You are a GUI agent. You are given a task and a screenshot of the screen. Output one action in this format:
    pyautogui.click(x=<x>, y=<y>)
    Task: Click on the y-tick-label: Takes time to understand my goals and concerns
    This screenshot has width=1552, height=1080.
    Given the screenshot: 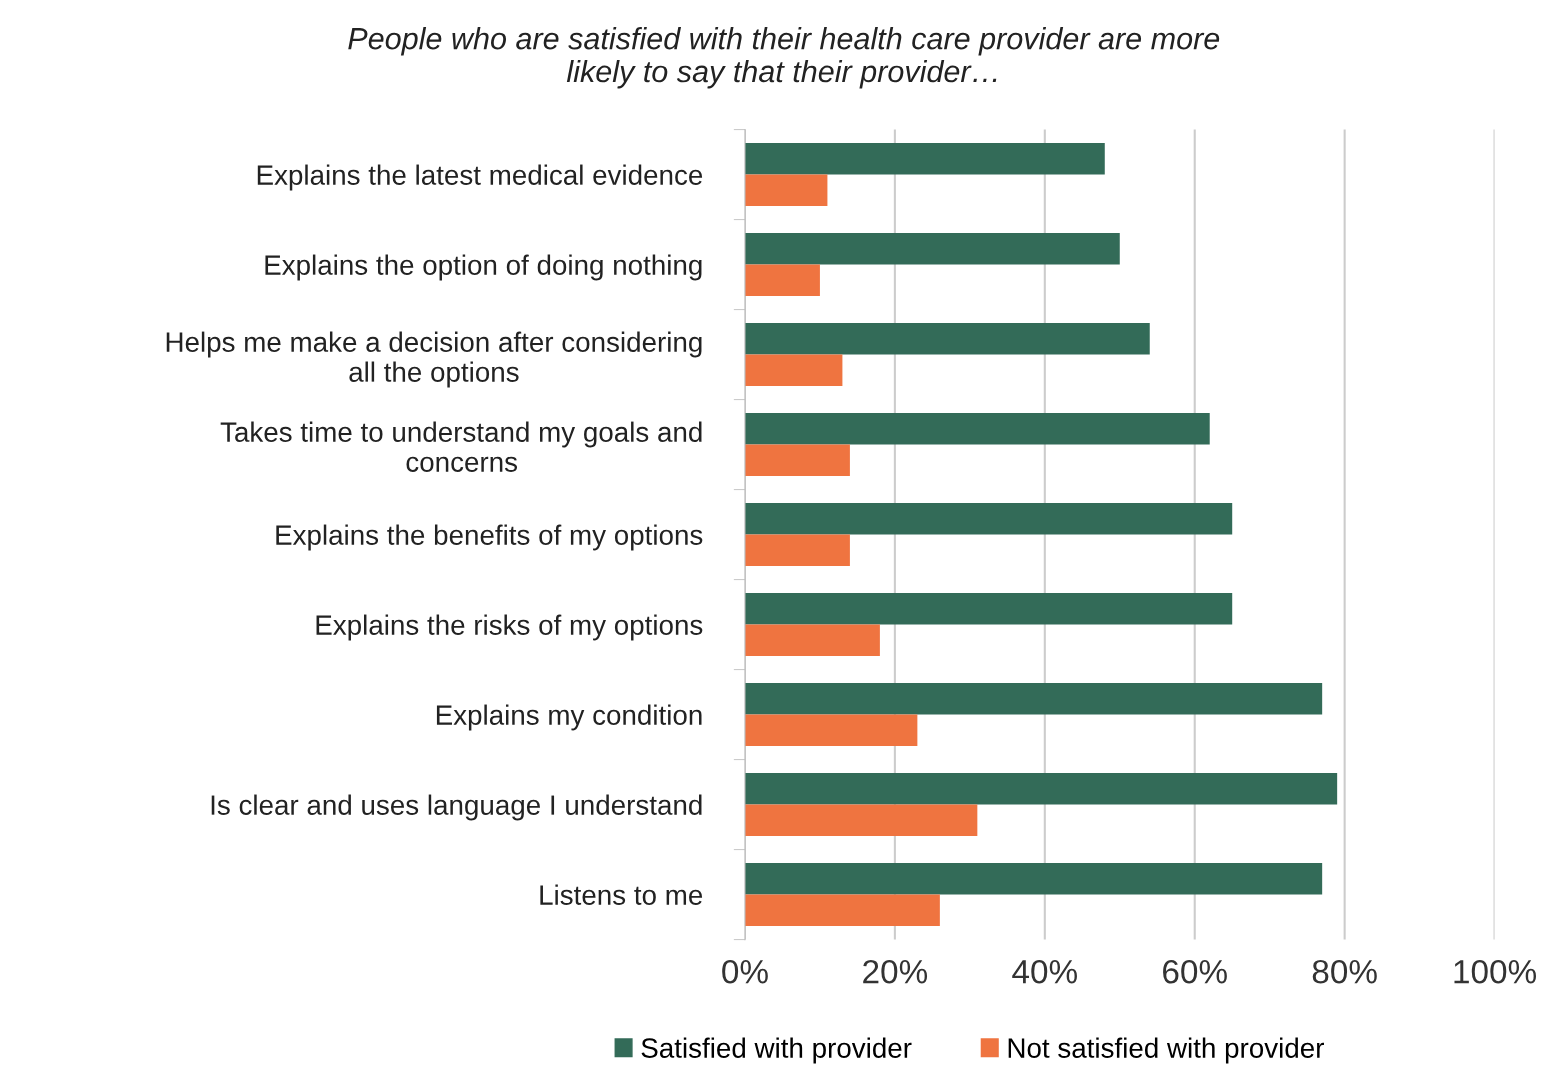 What is the action you would take?
    pyautogui.click(x=461, y=446)
    